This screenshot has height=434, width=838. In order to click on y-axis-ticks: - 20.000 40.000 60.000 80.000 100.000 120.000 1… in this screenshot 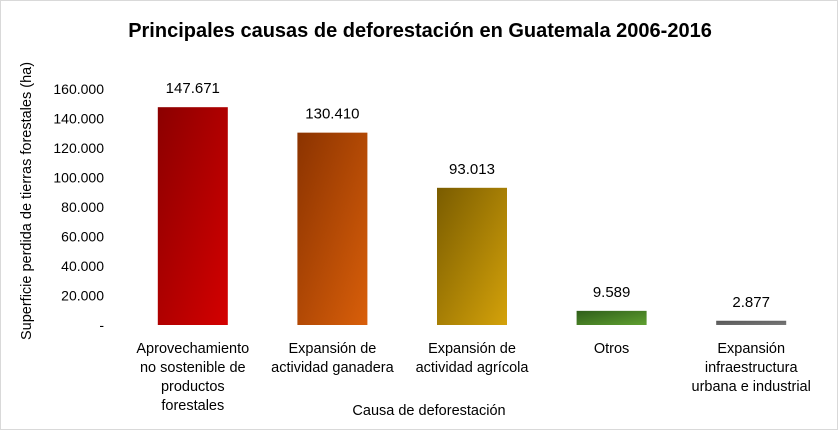, I will do `click(78, 207)`.